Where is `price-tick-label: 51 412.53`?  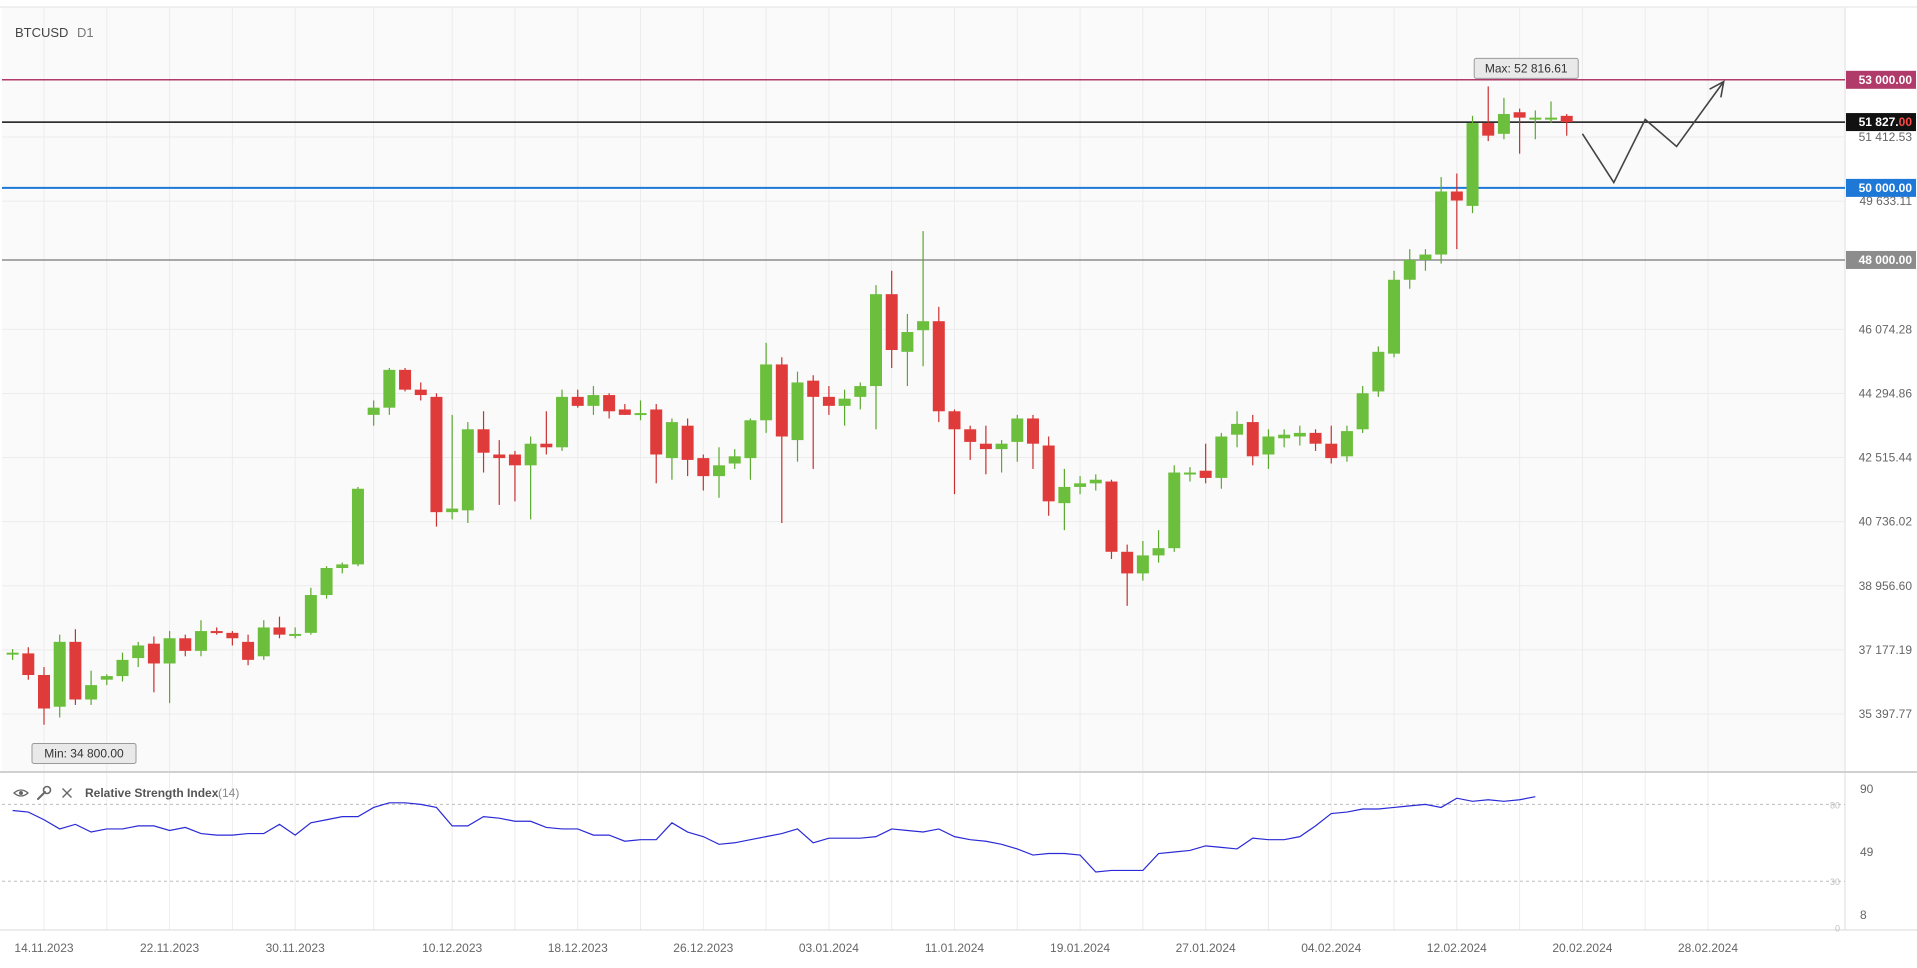
price-tick-label: 51 412.53 is located at coordinates (1886, 137).